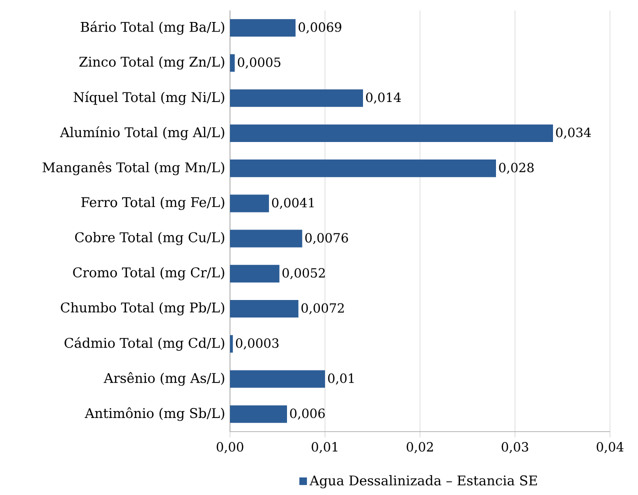  Describe the element at coordinates (148, 273) in the screenshot. I see `y-tick-label: Cromo Total (mg Cr/L)` at that location.